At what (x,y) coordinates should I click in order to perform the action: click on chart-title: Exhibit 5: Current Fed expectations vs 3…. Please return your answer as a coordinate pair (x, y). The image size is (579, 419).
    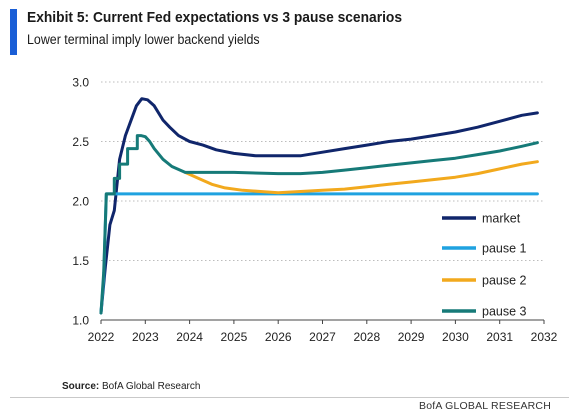
    Looking at the image, I should click on (215, 17).